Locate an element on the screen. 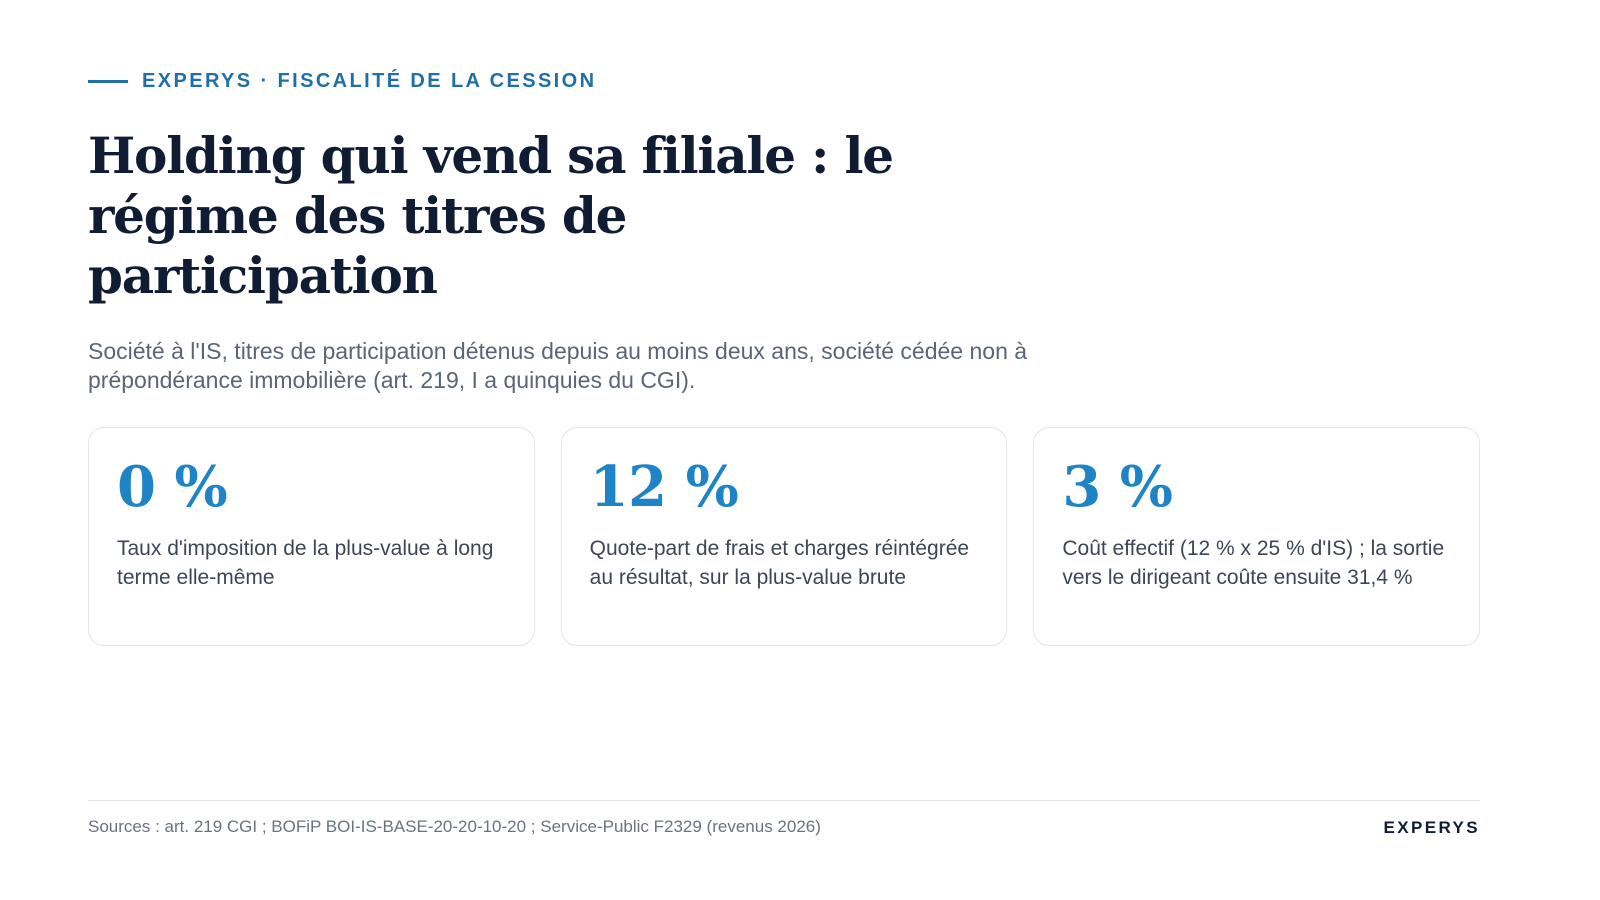  eyebrow-accent-line is located at coordinates (108, 81).